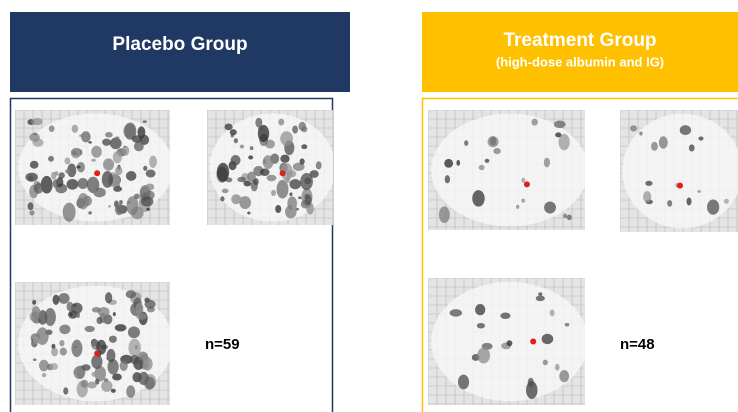  I want to click on treatment-subtitle: (high-dose albumin and IG), so click(580, 61).